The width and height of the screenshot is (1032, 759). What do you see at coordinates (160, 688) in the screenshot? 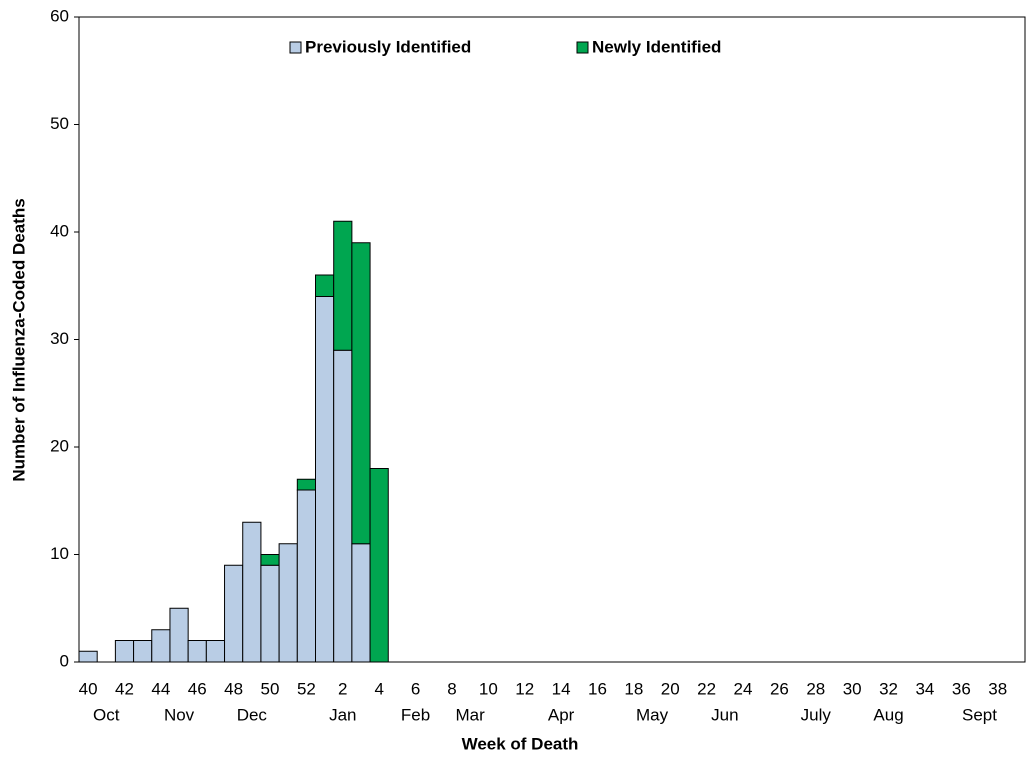
I see `x-tick-label: 44` at bounding box center [160, 688].